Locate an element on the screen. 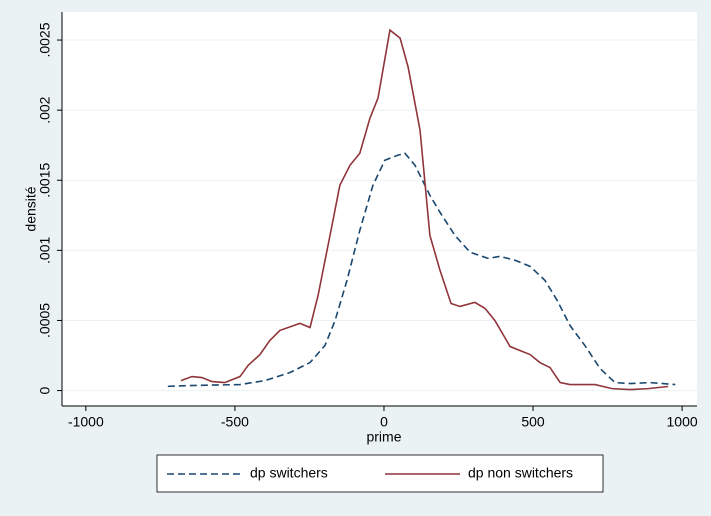 Image resolution: width=711 pixels, height=516 pixels. y-tick-label: .002 is located at coordinates (45, 109).